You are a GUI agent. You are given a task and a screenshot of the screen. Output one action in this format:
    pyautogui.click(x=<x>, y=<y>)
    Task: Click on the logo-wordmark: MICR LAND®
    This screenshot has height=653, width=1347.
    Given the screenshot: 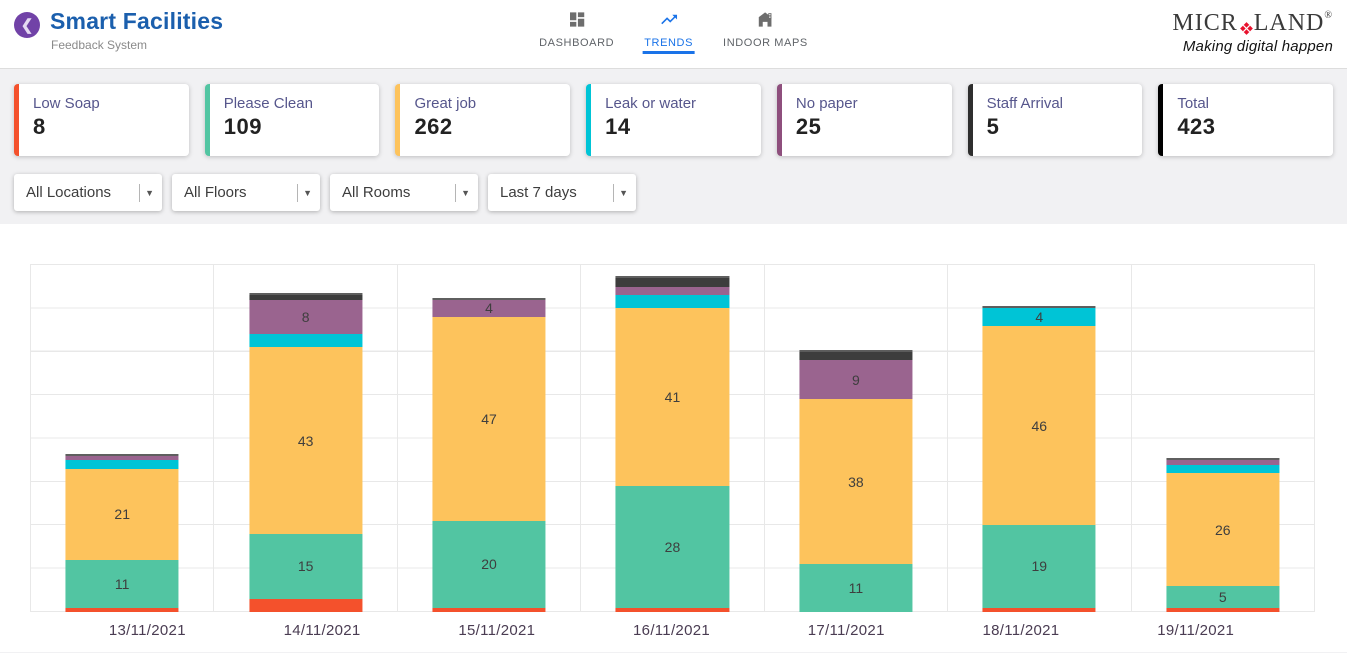 What is the action you would take?
    pyautogui.click(x=1252, y=23)
    